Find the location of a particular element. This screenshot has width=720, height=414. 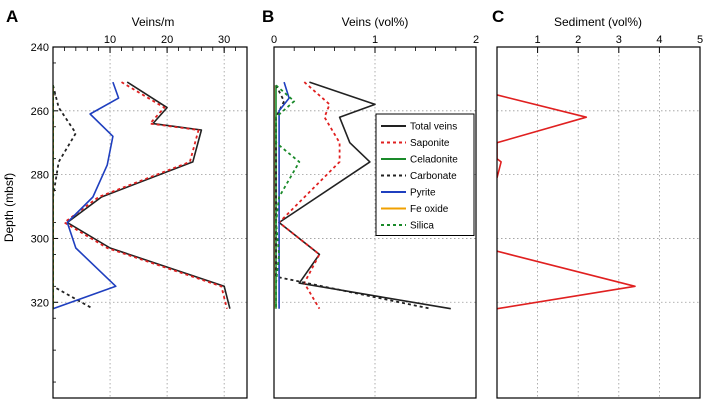

x-tick-label: 30 is located at coordinates (224, 40).